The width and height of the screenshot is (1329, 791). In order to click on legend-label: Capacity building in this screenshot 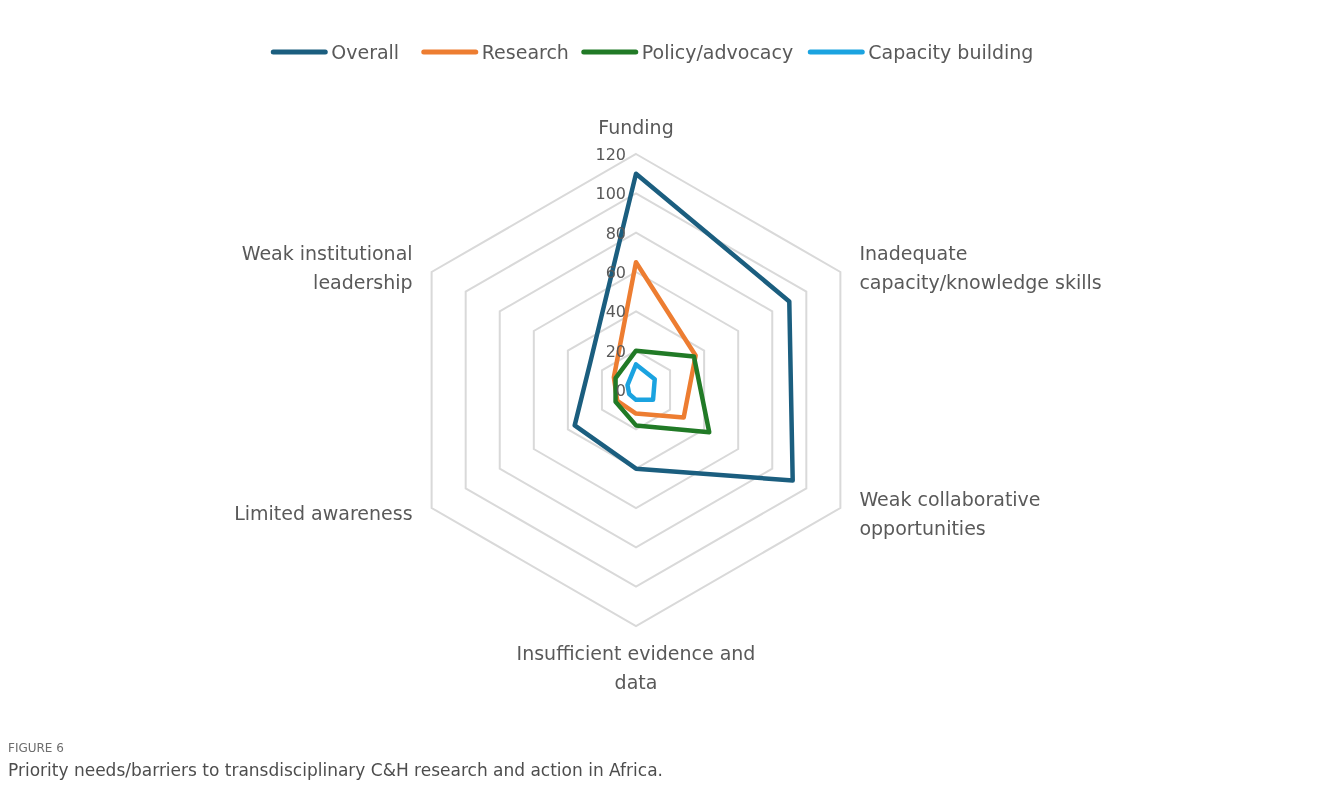, I will do `click(951, 52)`.